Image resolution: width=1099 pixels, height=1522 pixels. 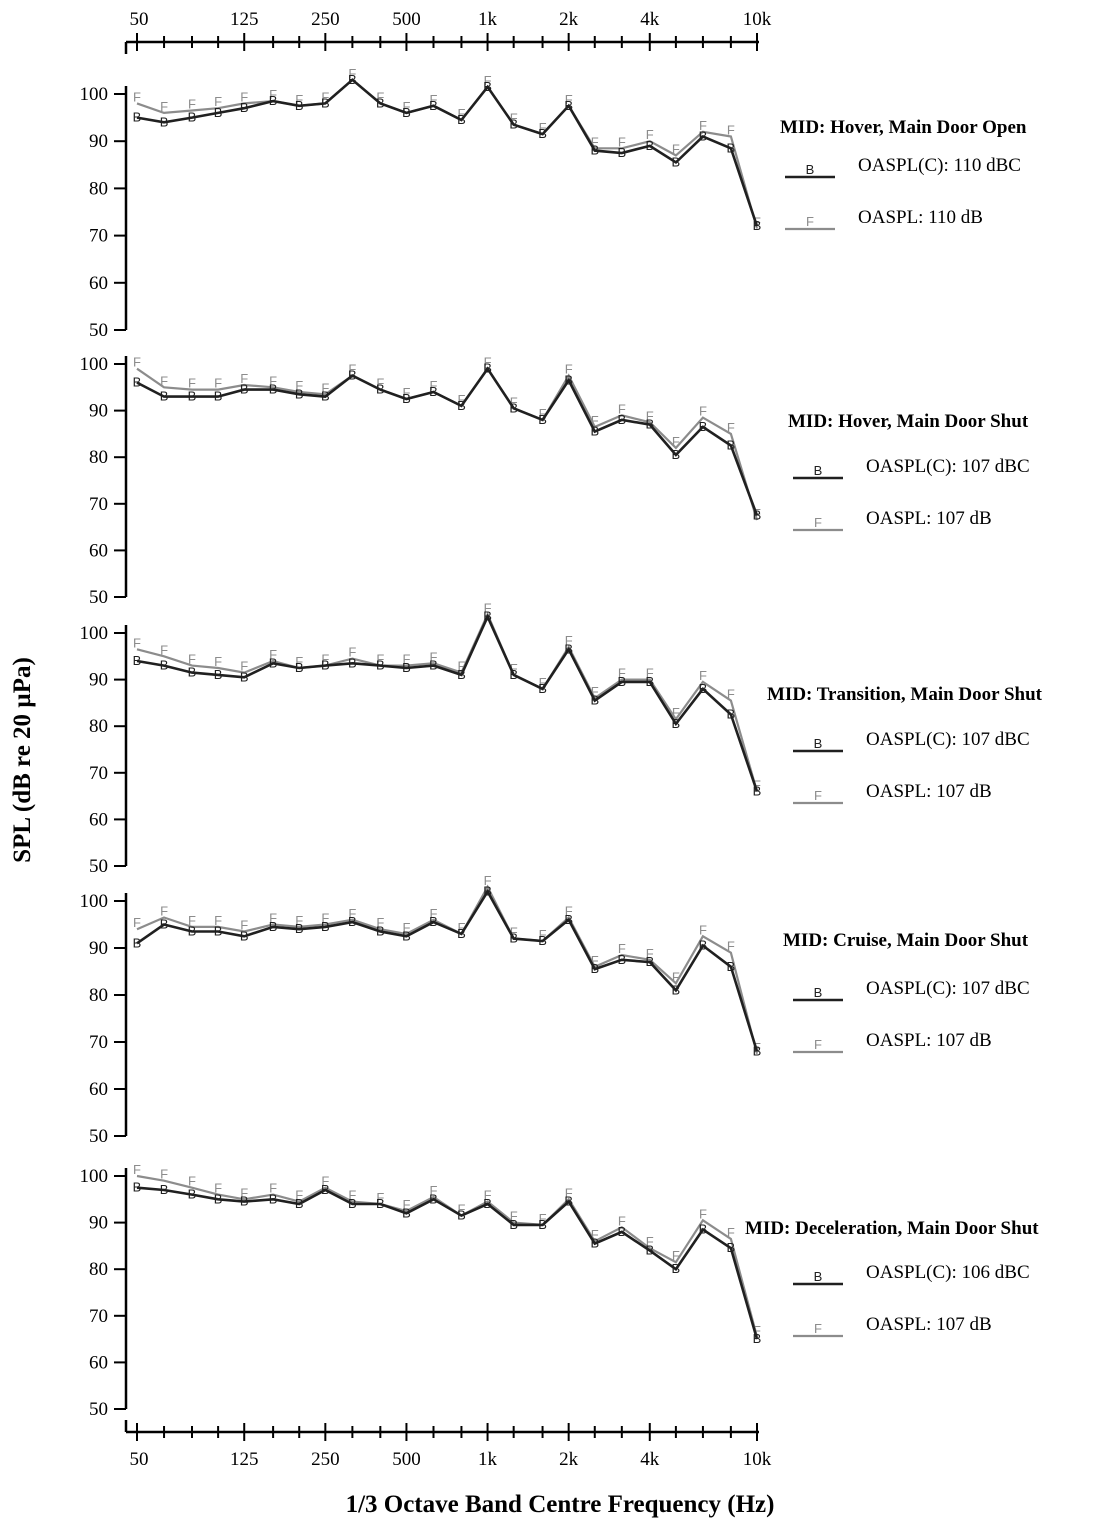 What do you see at coordinates (325, 19) in the screenshot?
I see `x-tick-label: 250` at bounding box center [325, 19].